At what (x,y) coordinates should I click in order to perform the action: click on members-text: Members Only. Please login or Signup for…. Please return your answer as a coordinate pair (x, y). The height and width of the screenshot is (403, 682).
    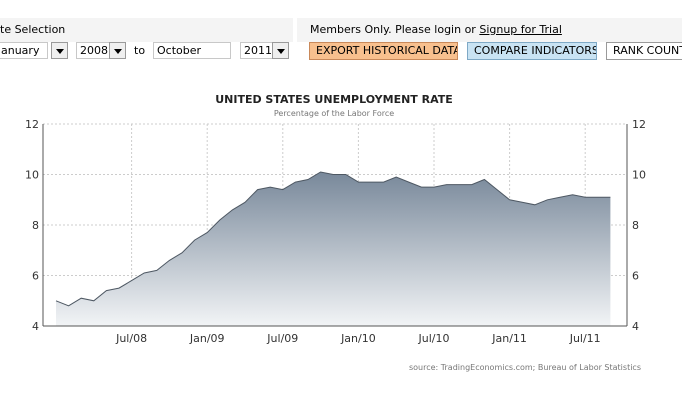
    Looking at the image, I should click on (436, 29).